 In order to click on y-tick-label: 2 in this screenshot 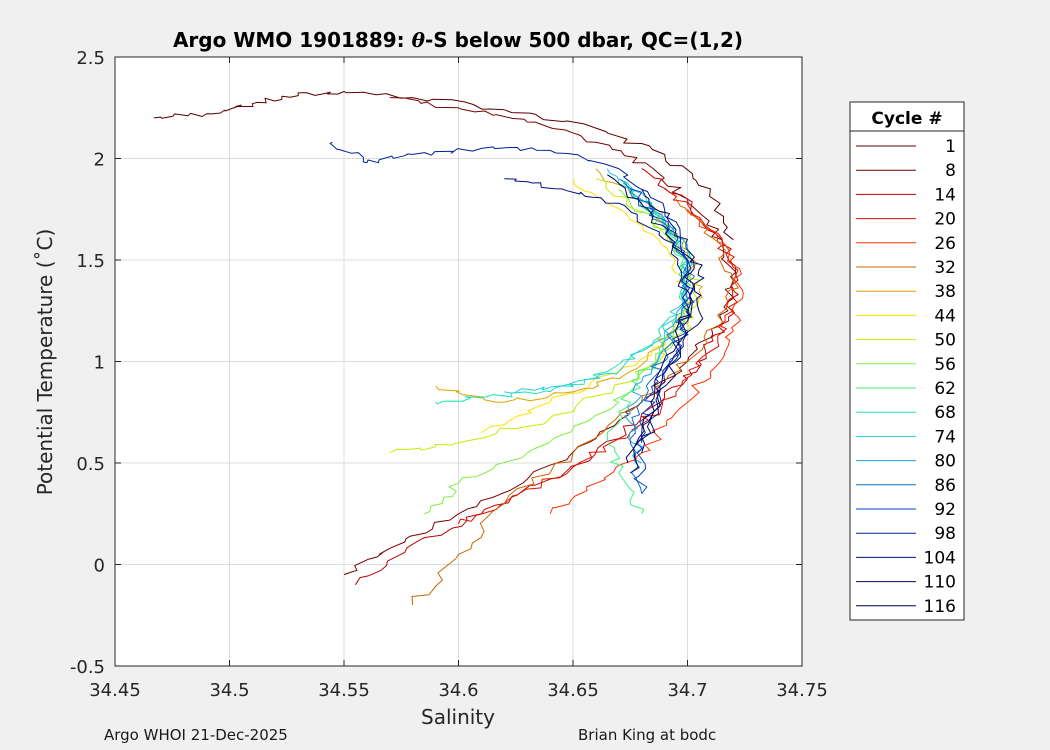, I will do `click(99, 160)`.